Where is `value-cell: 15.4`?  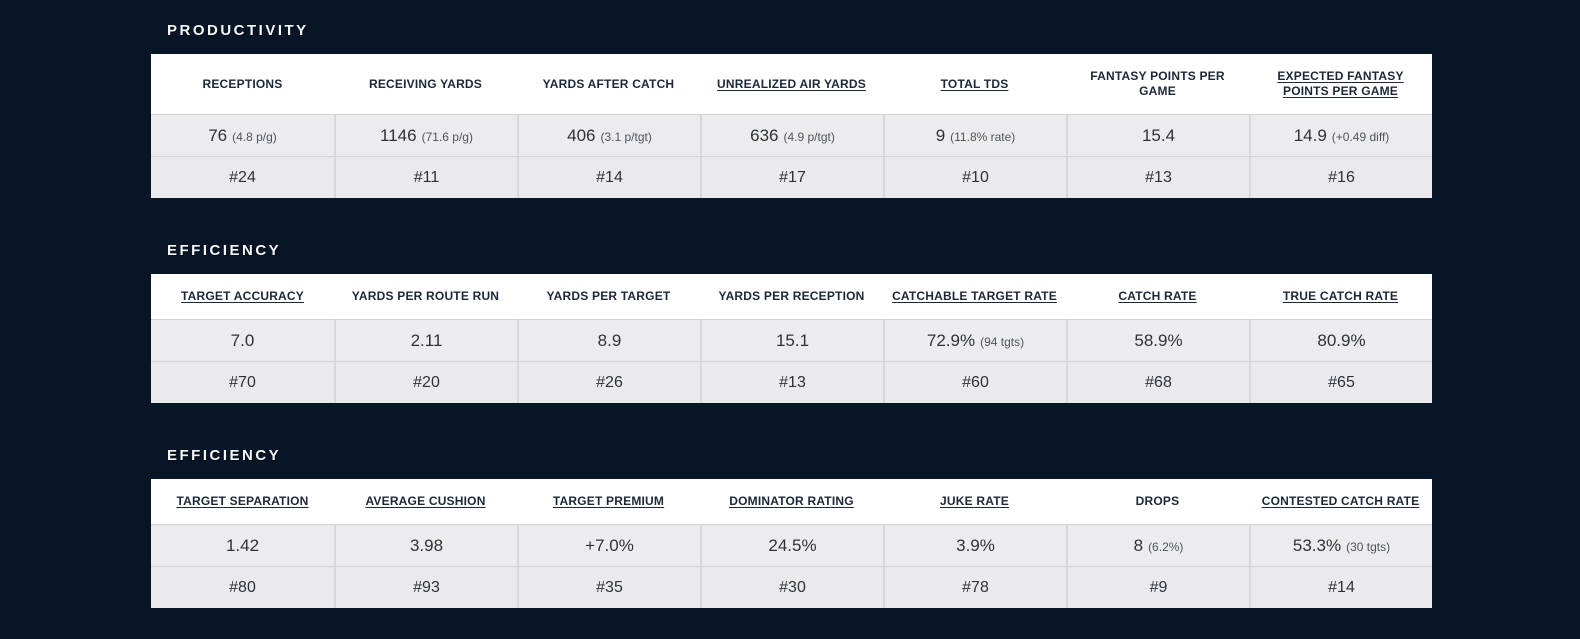 value-cell: 15.4 is located at coordinates (1157, 135).